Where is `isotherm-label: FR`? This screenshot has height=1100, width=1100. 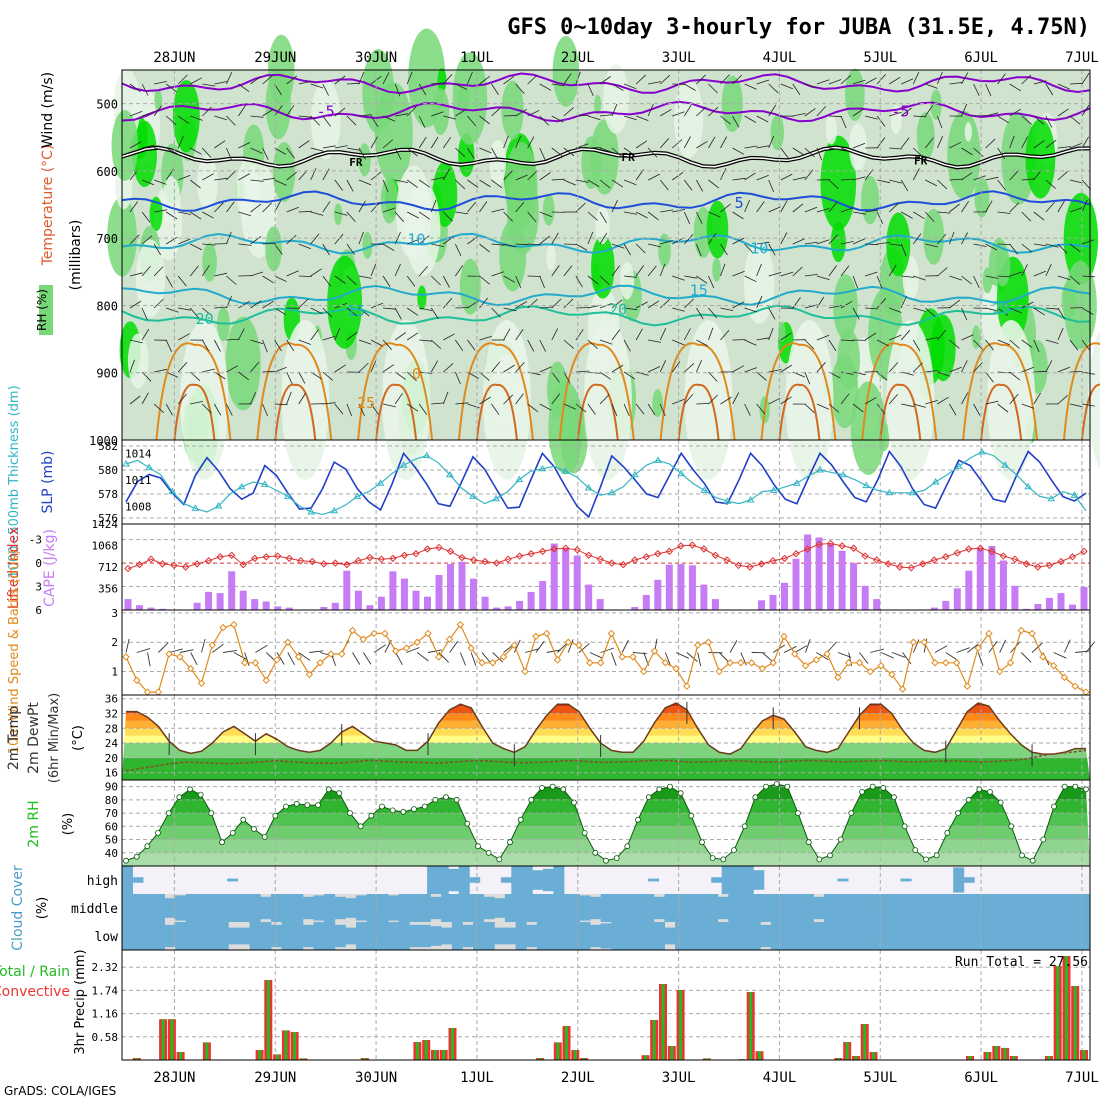
isotherm-label: FR is located at coordinates (356, 162).